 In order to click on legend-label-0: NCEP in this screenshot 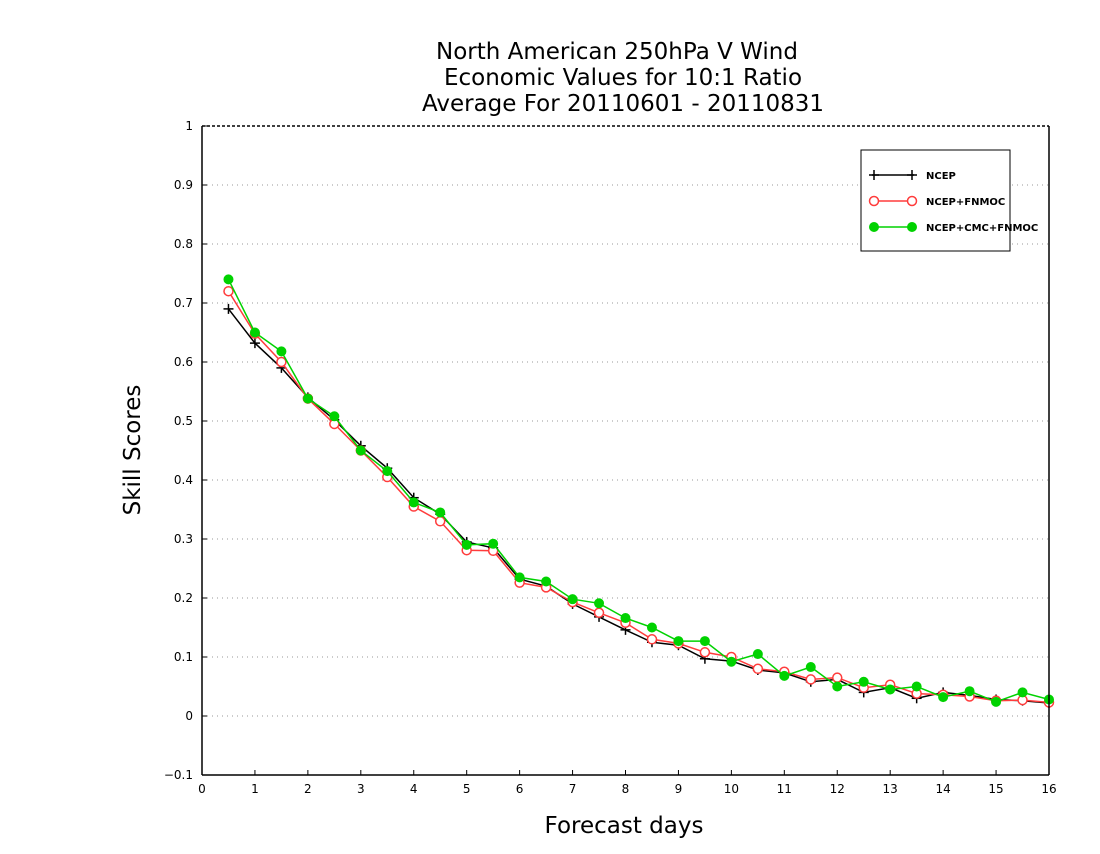, I will do `click(941, 176)`.